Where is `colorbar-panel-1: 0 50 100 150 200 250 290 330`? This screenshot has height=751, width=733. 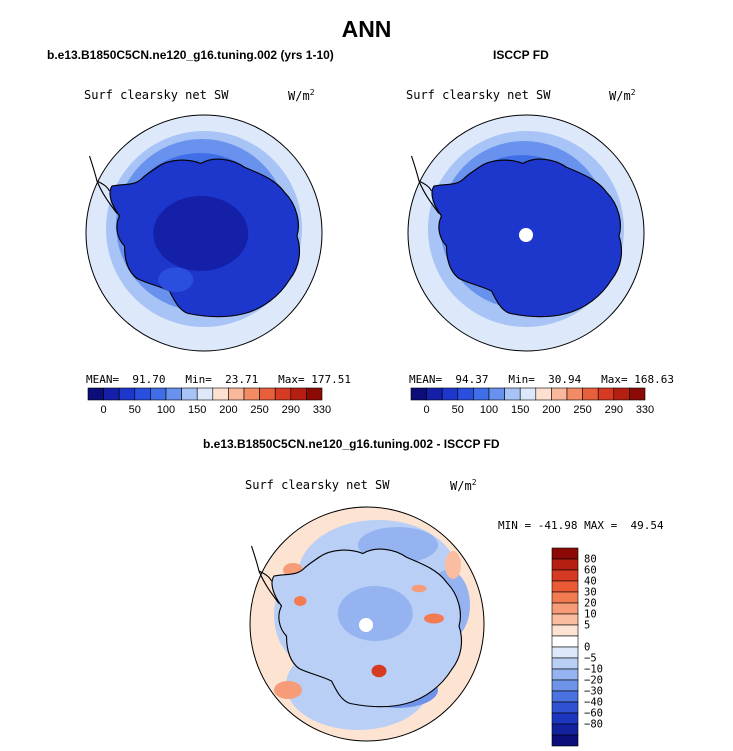
colorbar-panel-1: 0 50 100 150 200 250 290 330 is located at coordinates (209, 401).